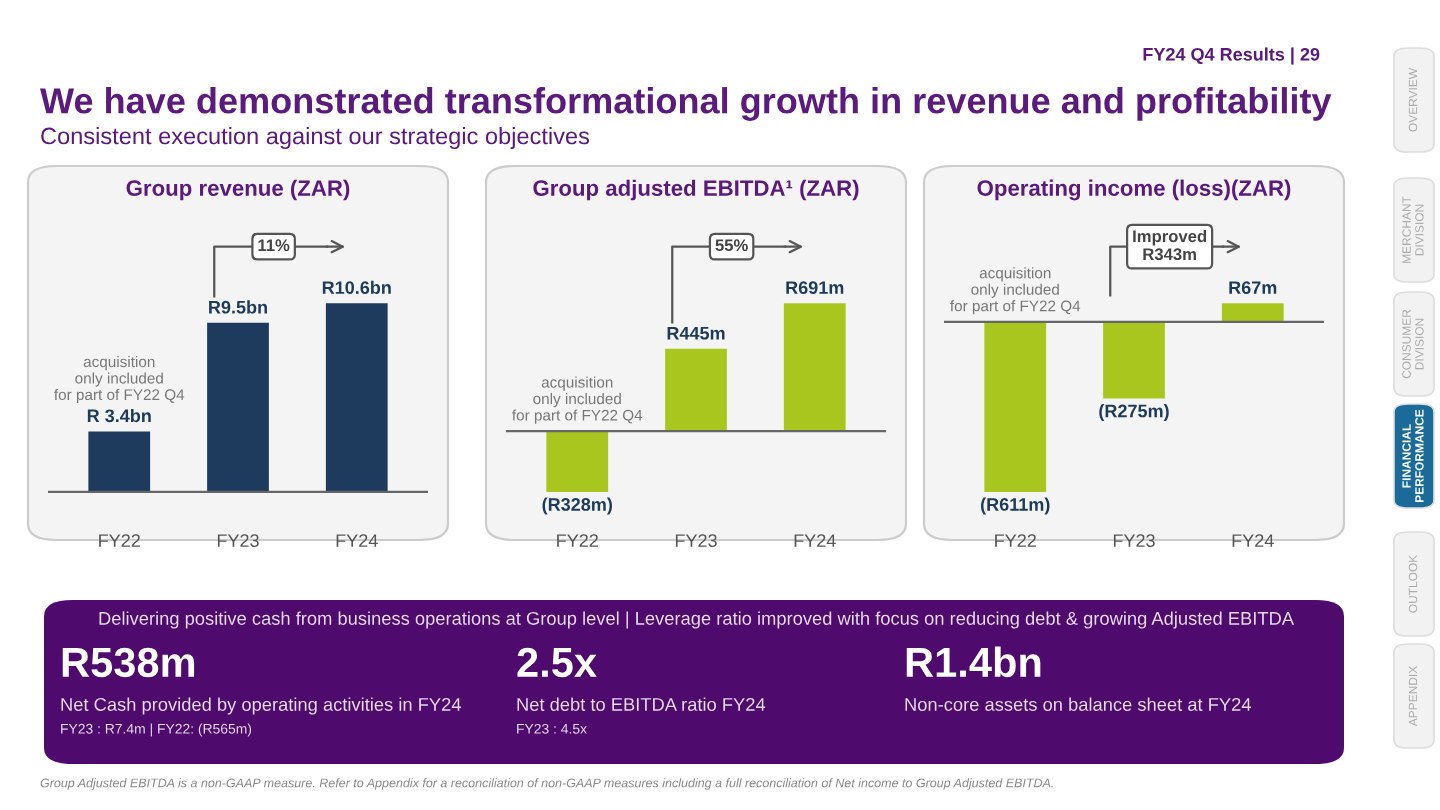 The height and width of the screenshot is (810, 1440). What do you see at coordinates (238, 190) in the screenshot?
I see `chart-title: Group revenue (ZAR)` at bounding box center [238, 190].